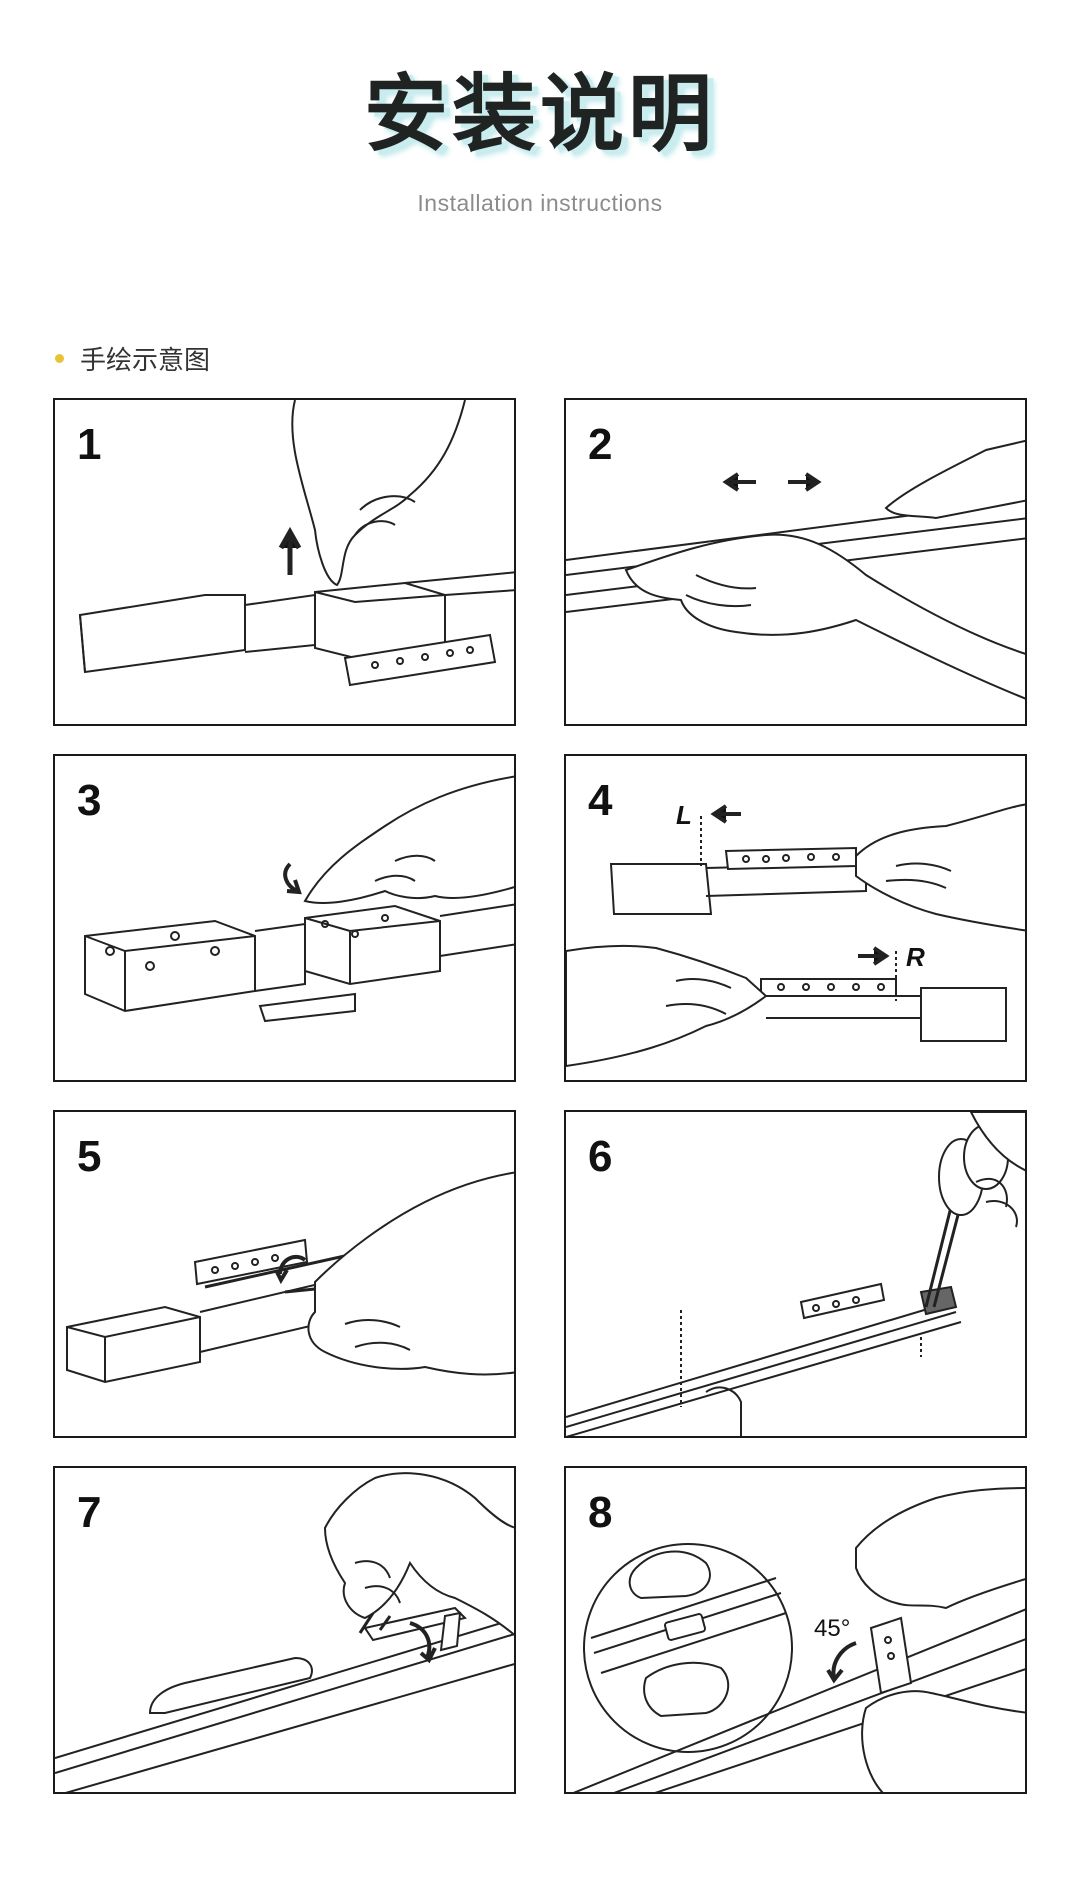  Describe the element at coordinates (89, 1156) in the screenshot. I see `step-number: 5` at that location.